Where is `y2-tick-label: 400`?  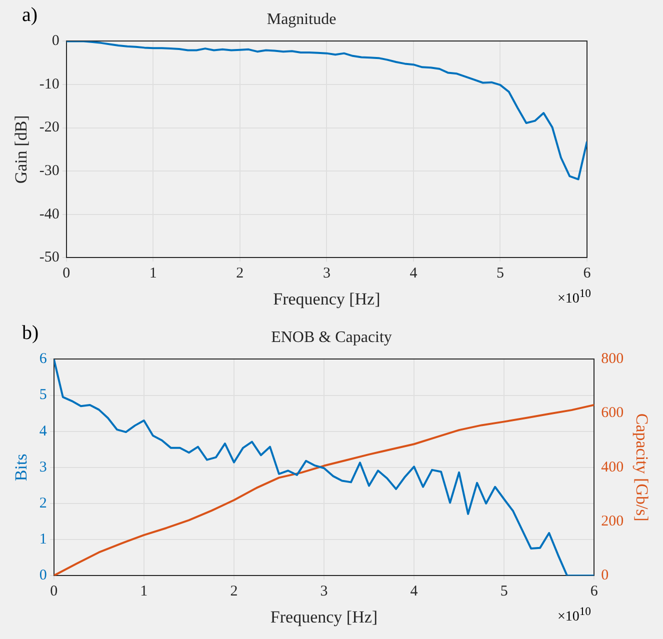 y2-tick-label: 400 is located at coordinates (612, 467).